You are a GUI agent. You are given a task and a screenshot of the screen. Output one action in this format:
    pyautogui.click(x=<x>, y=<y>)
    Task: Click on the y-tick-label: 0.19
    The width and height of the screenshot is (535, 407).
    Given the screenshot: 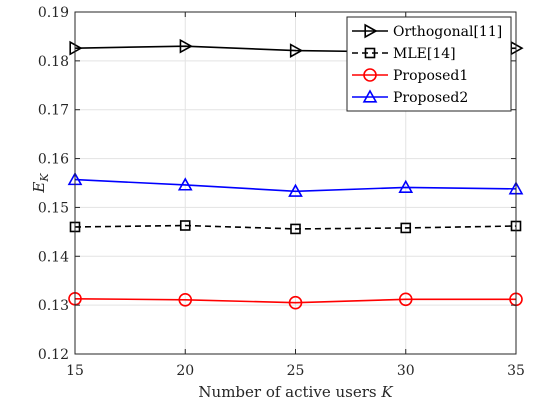 What is the action you would take?
    pyautogui.click(x=53, y=13)
    